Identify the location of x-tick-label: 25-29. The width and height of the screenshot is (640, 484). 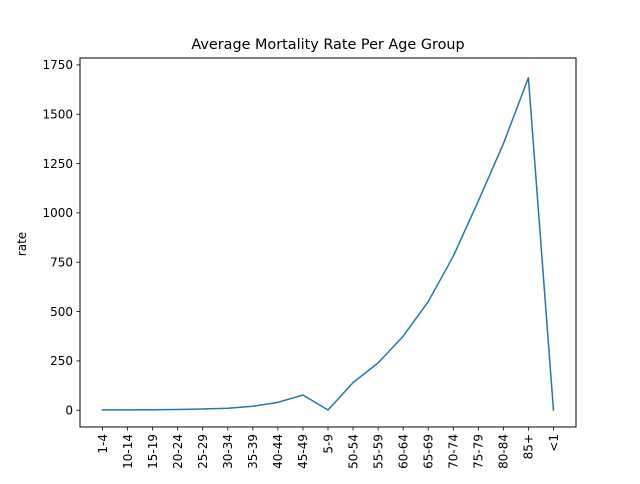
(203, 451).